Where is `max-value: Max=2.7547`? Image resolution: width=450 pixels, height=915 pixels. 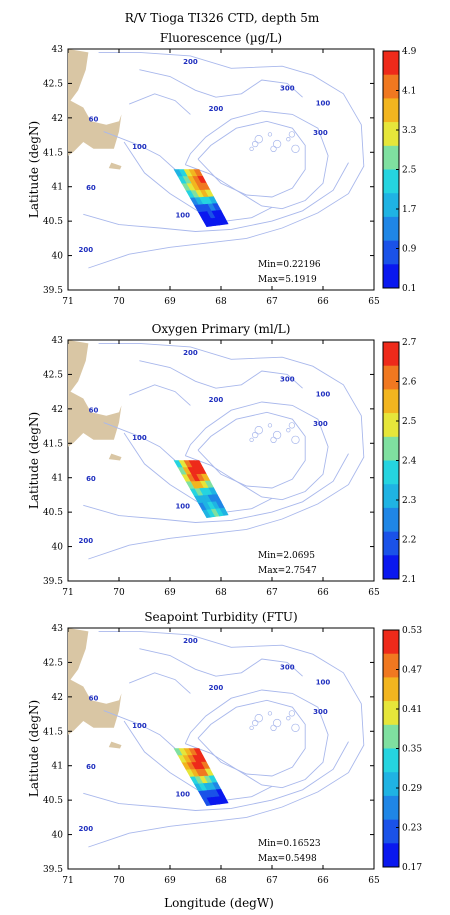 max-value: Max=2.7547 is located at coordinates (287, 571).